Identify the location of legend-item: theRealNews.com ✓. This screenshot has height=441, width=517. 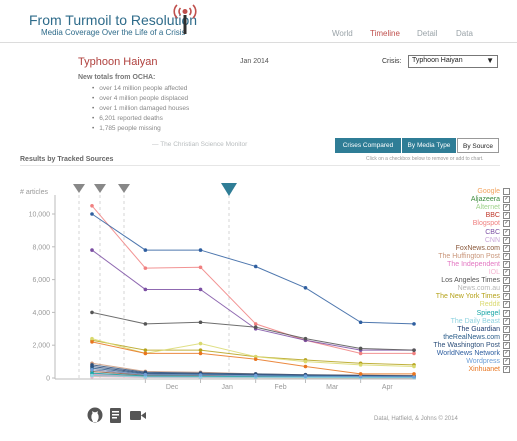
(476, 337).